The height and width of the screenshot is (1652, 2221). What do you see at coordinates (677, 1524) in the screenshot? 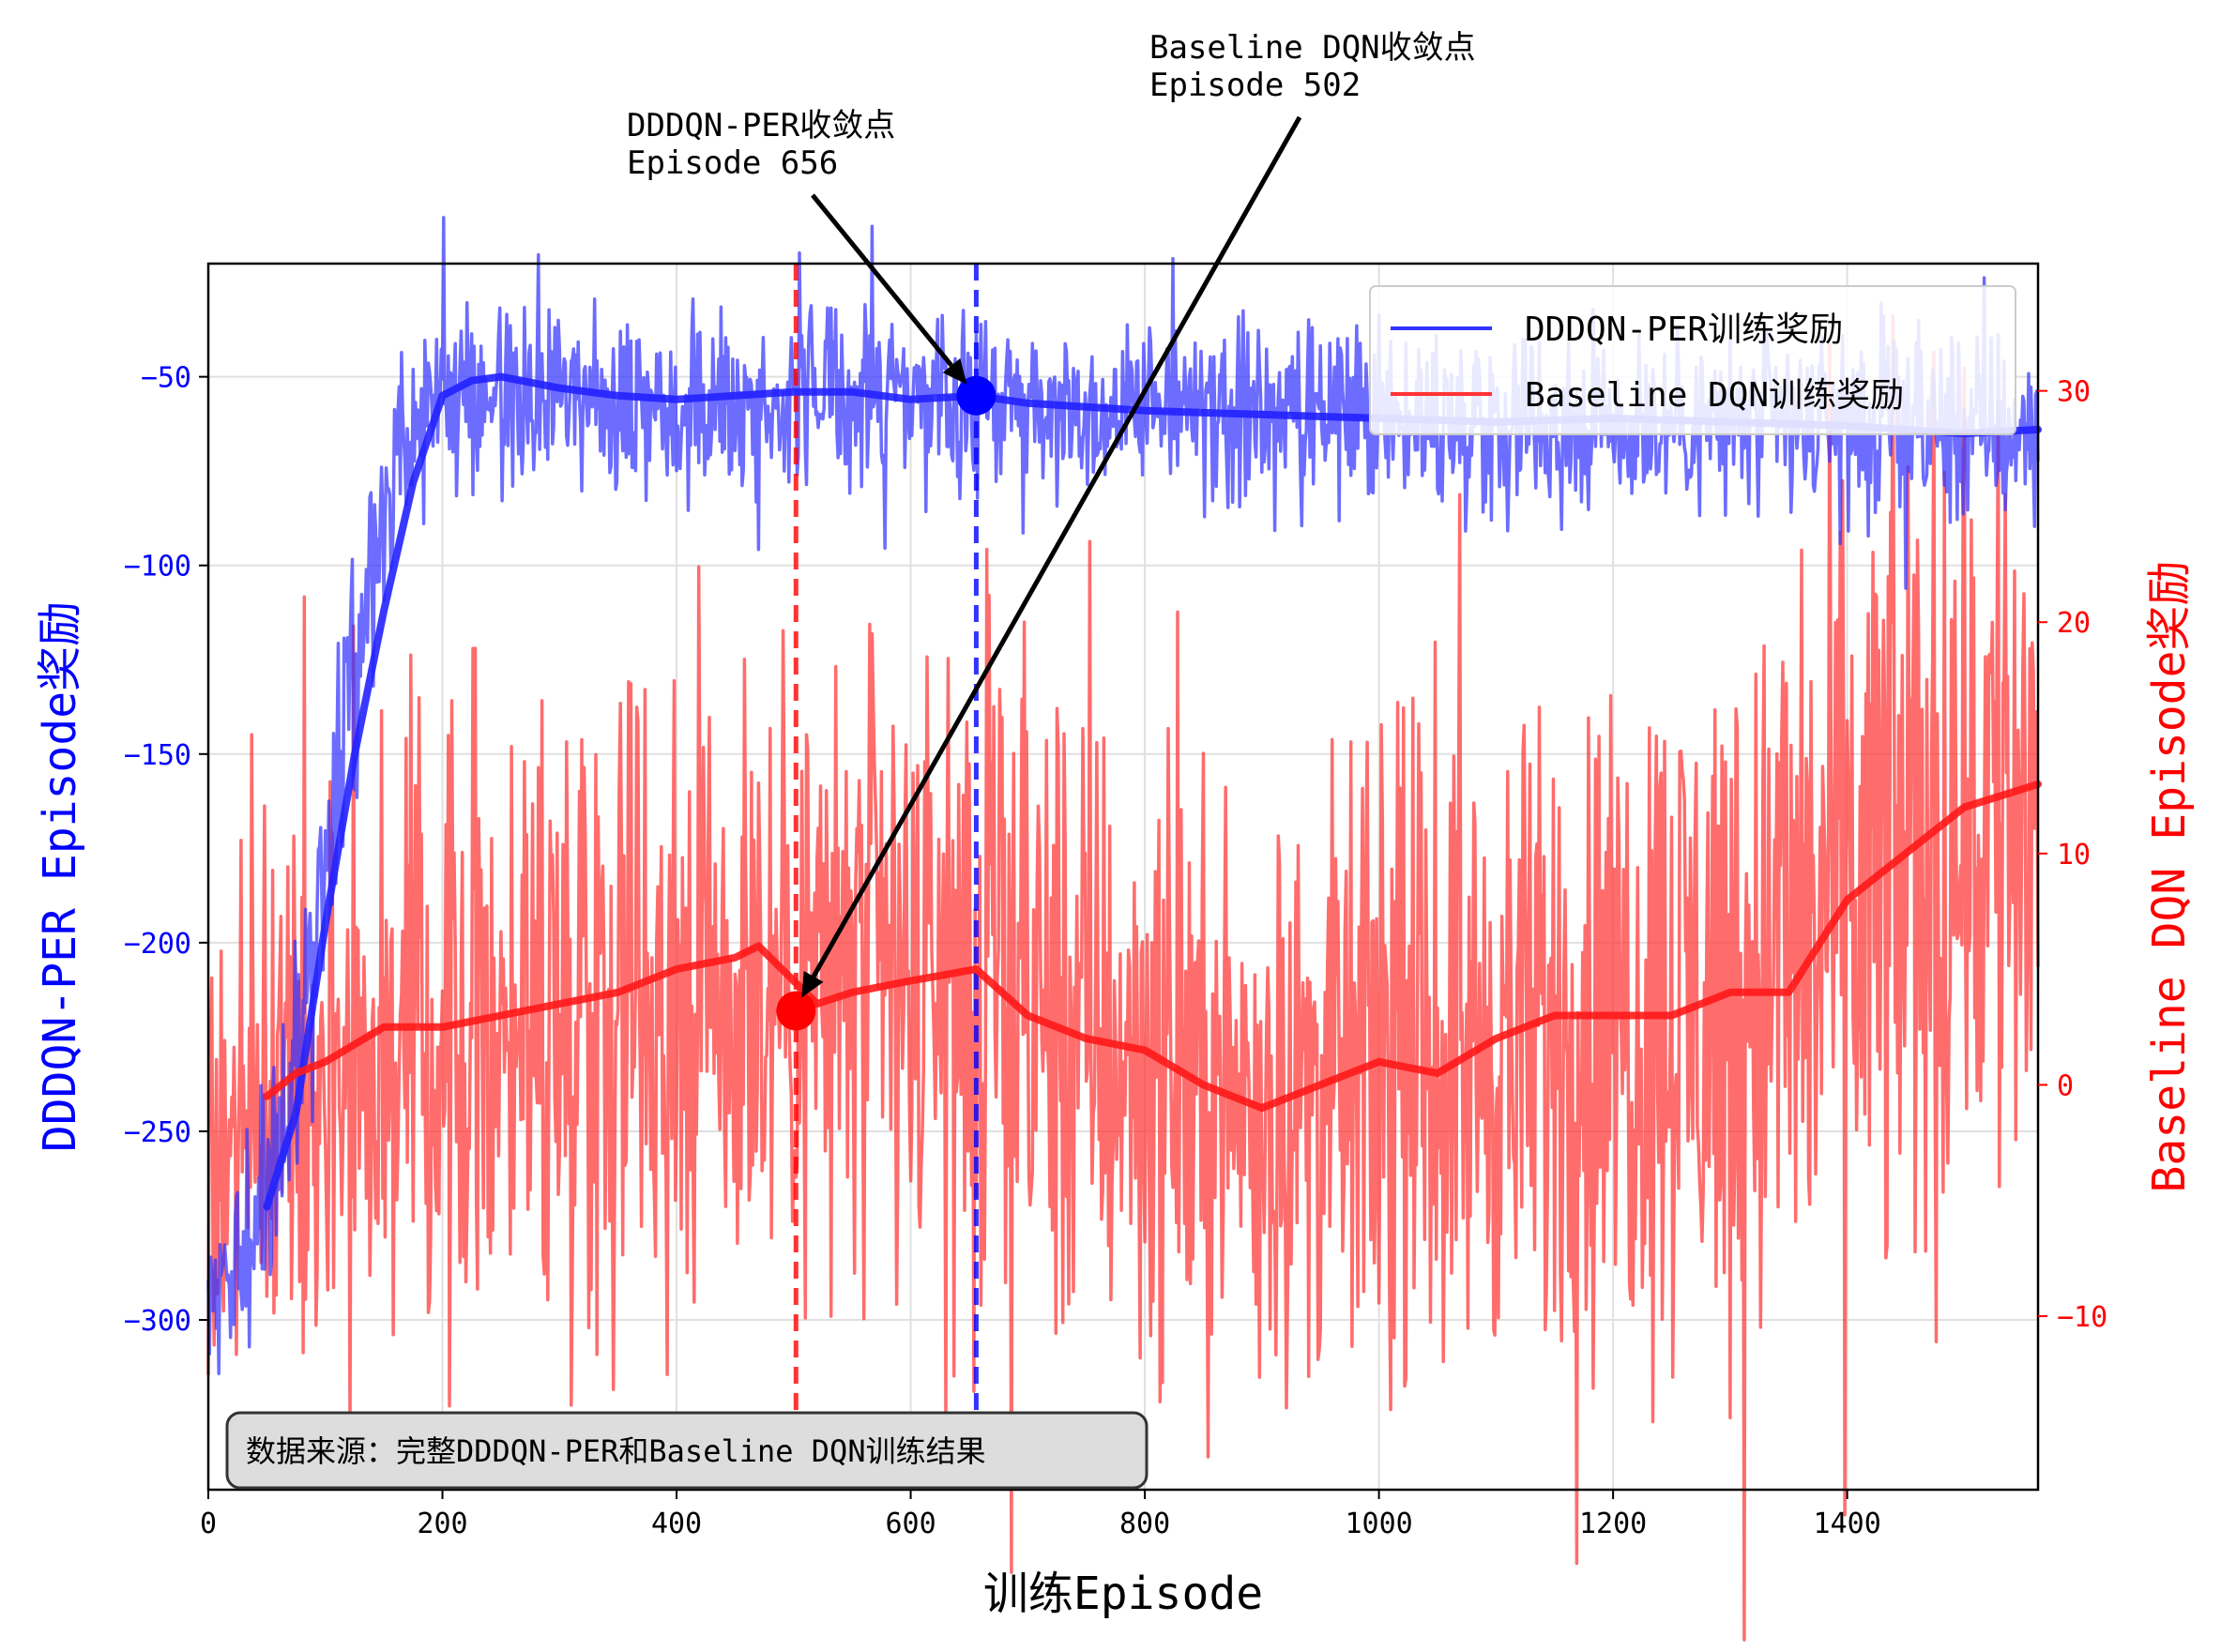
I see `x-tick-label: 400` at bounding box center [677, 1524].